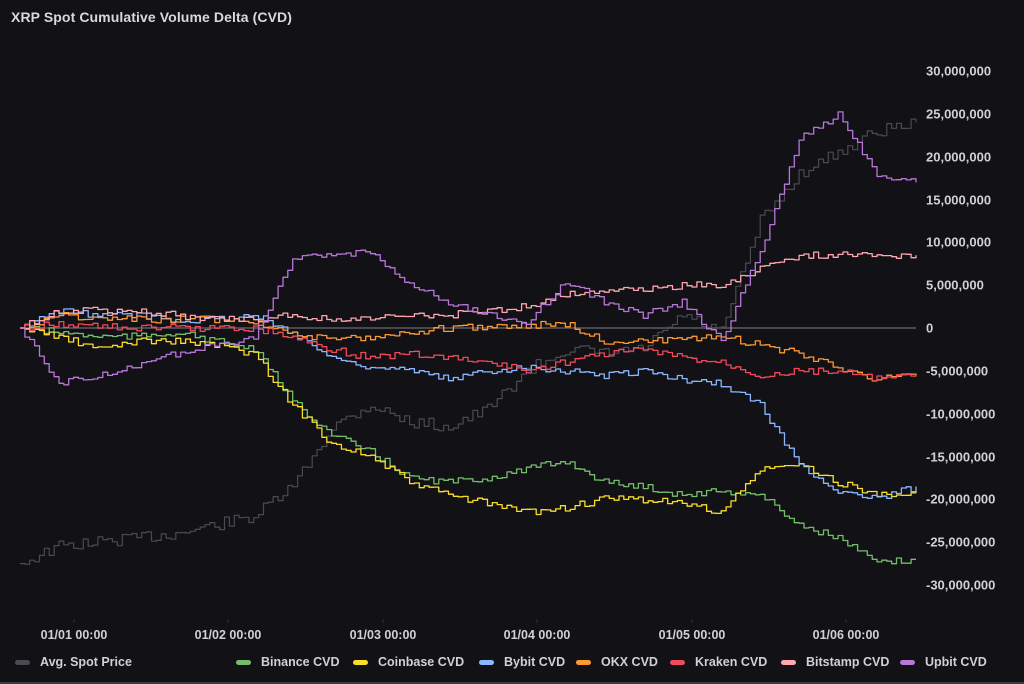 The image size is (1024, 684). What do you see at coordinates (957, 371) in the screenshot?
I see `y-tick-label: -5,000,000` at bounding box center [957, 371].